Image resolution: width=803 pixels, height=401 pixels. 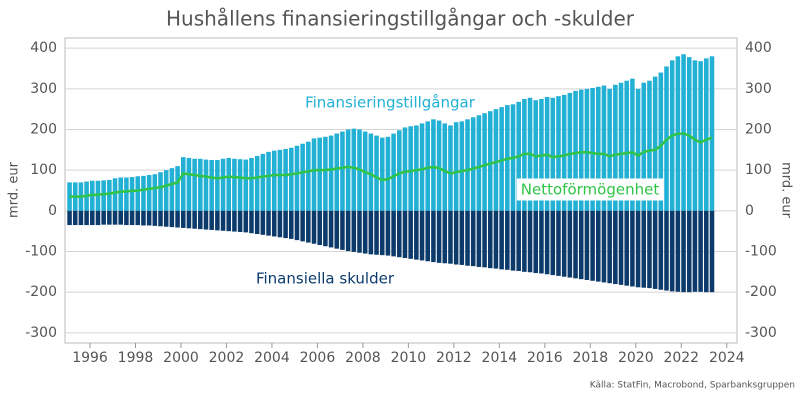 What do you see at coordinates (758, 89) in the screenshot?
I see `y2-tick-label: 300` at bounding box center [758, 89].